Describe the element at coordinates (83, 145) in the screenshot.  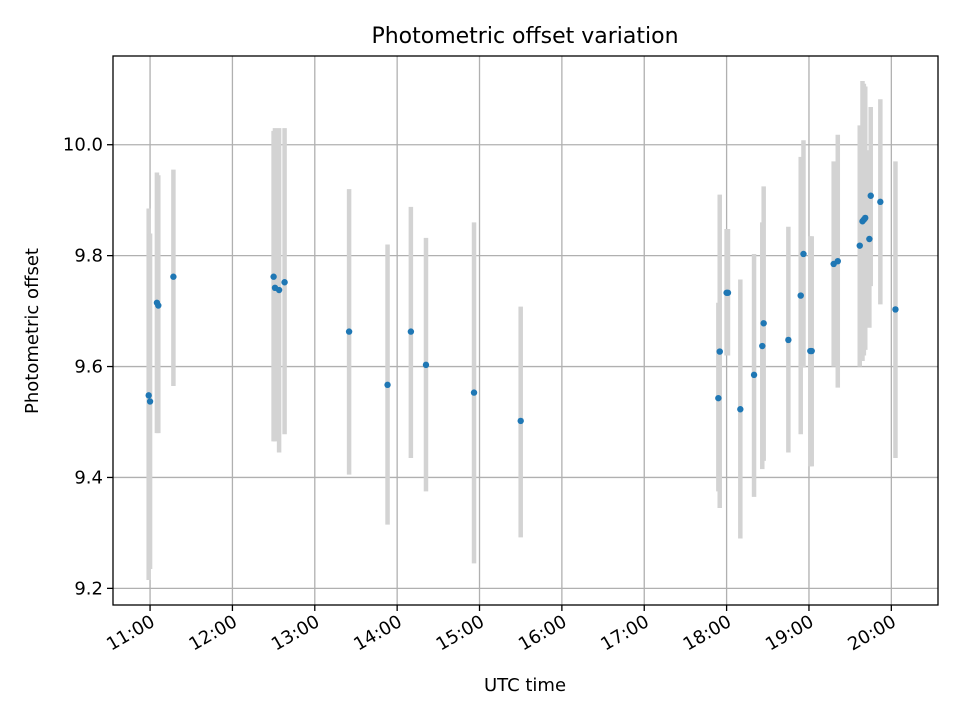
I see `y-tick-label: 10.0` at that location.